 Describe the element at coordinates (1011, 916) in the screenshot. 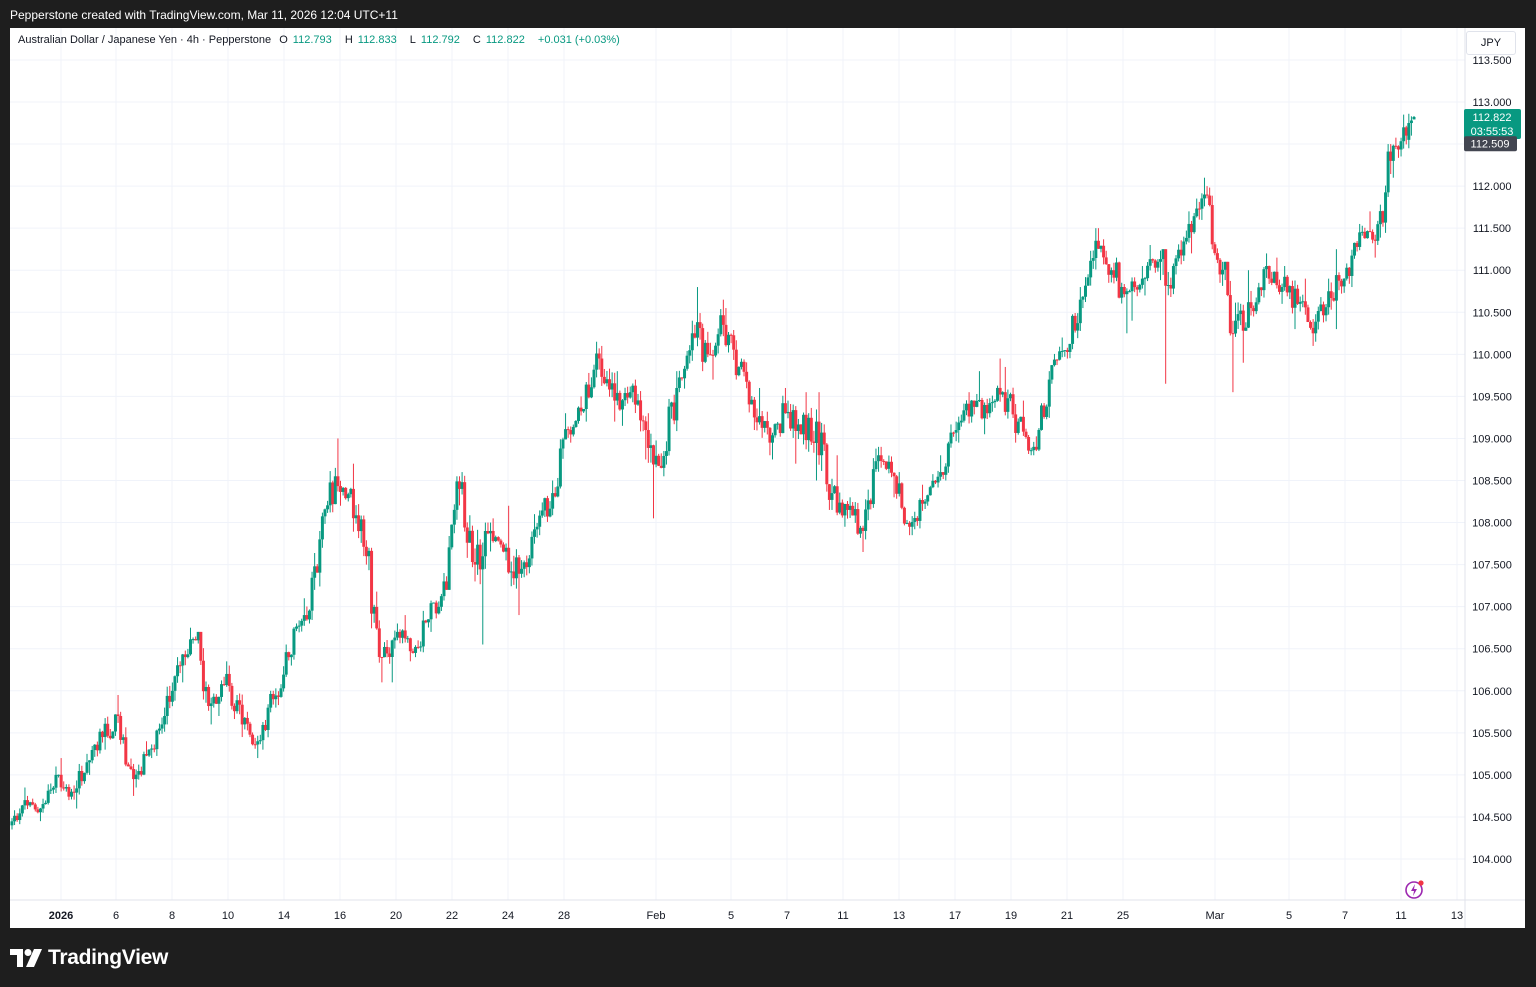

I see `time-tick-label: 19` at that location.